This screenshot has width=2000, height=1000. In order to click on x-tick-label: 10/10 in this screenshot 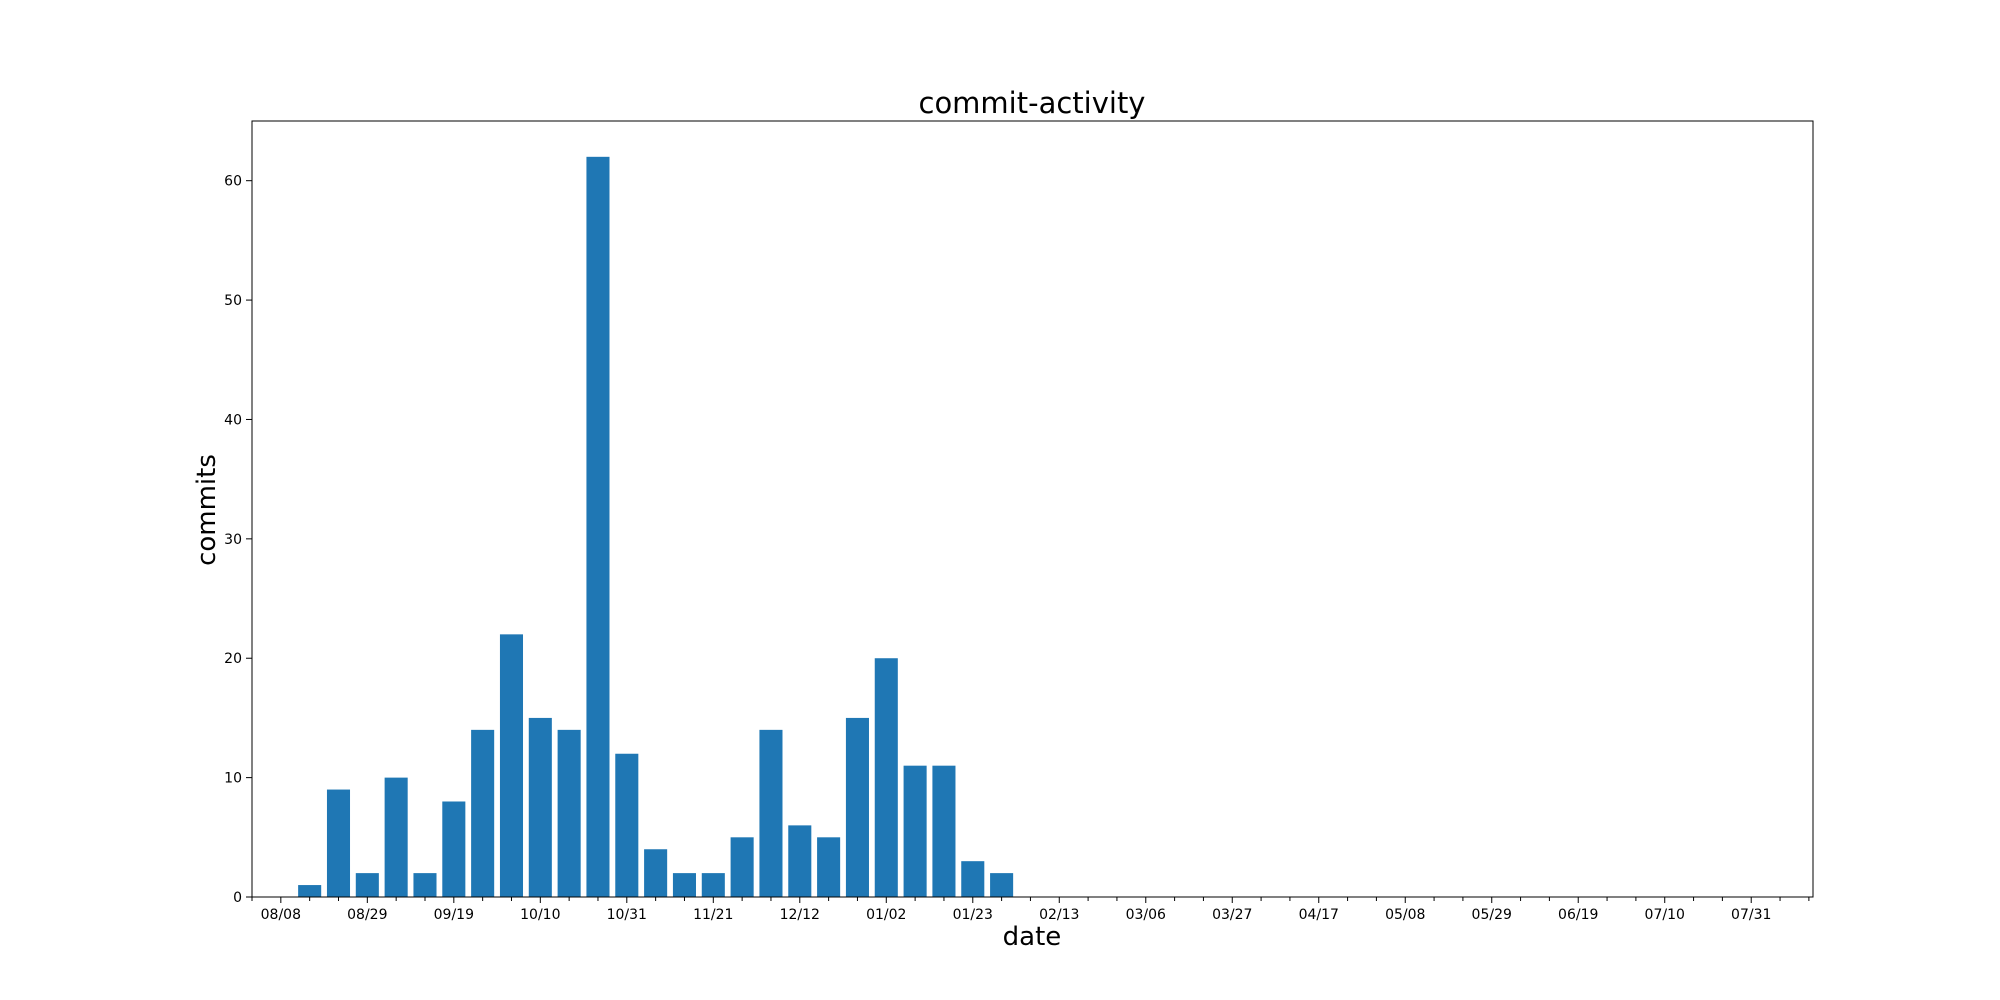, I will do `click(540, 915)`.